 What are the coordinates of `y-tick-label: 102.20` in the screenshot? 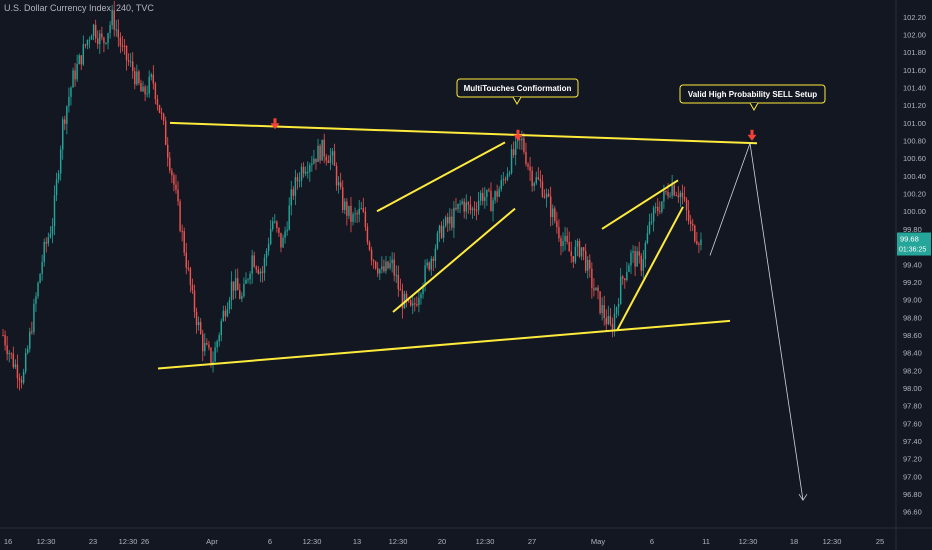 It's located at (914, 17).